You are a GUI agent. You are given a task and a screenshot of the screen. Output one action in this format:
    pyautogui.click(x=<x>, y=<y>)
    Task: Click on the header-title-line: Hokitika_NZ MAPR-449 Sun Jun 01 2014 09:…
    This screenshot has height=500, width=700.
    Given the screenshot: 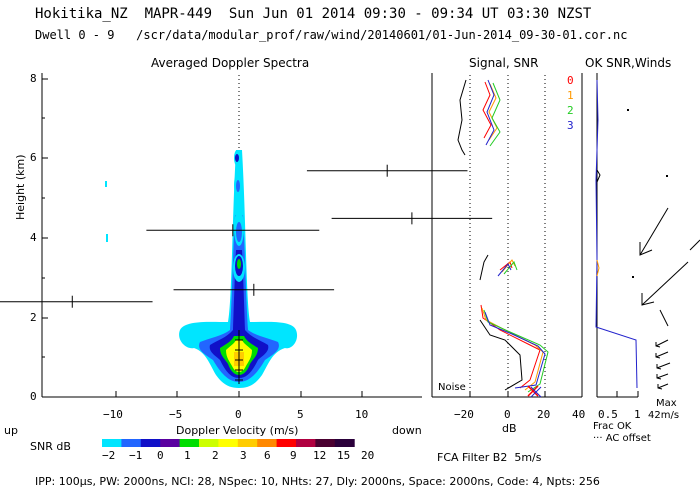 What is the action you would take?
    pyautogui.click(x=313, y=14)
    